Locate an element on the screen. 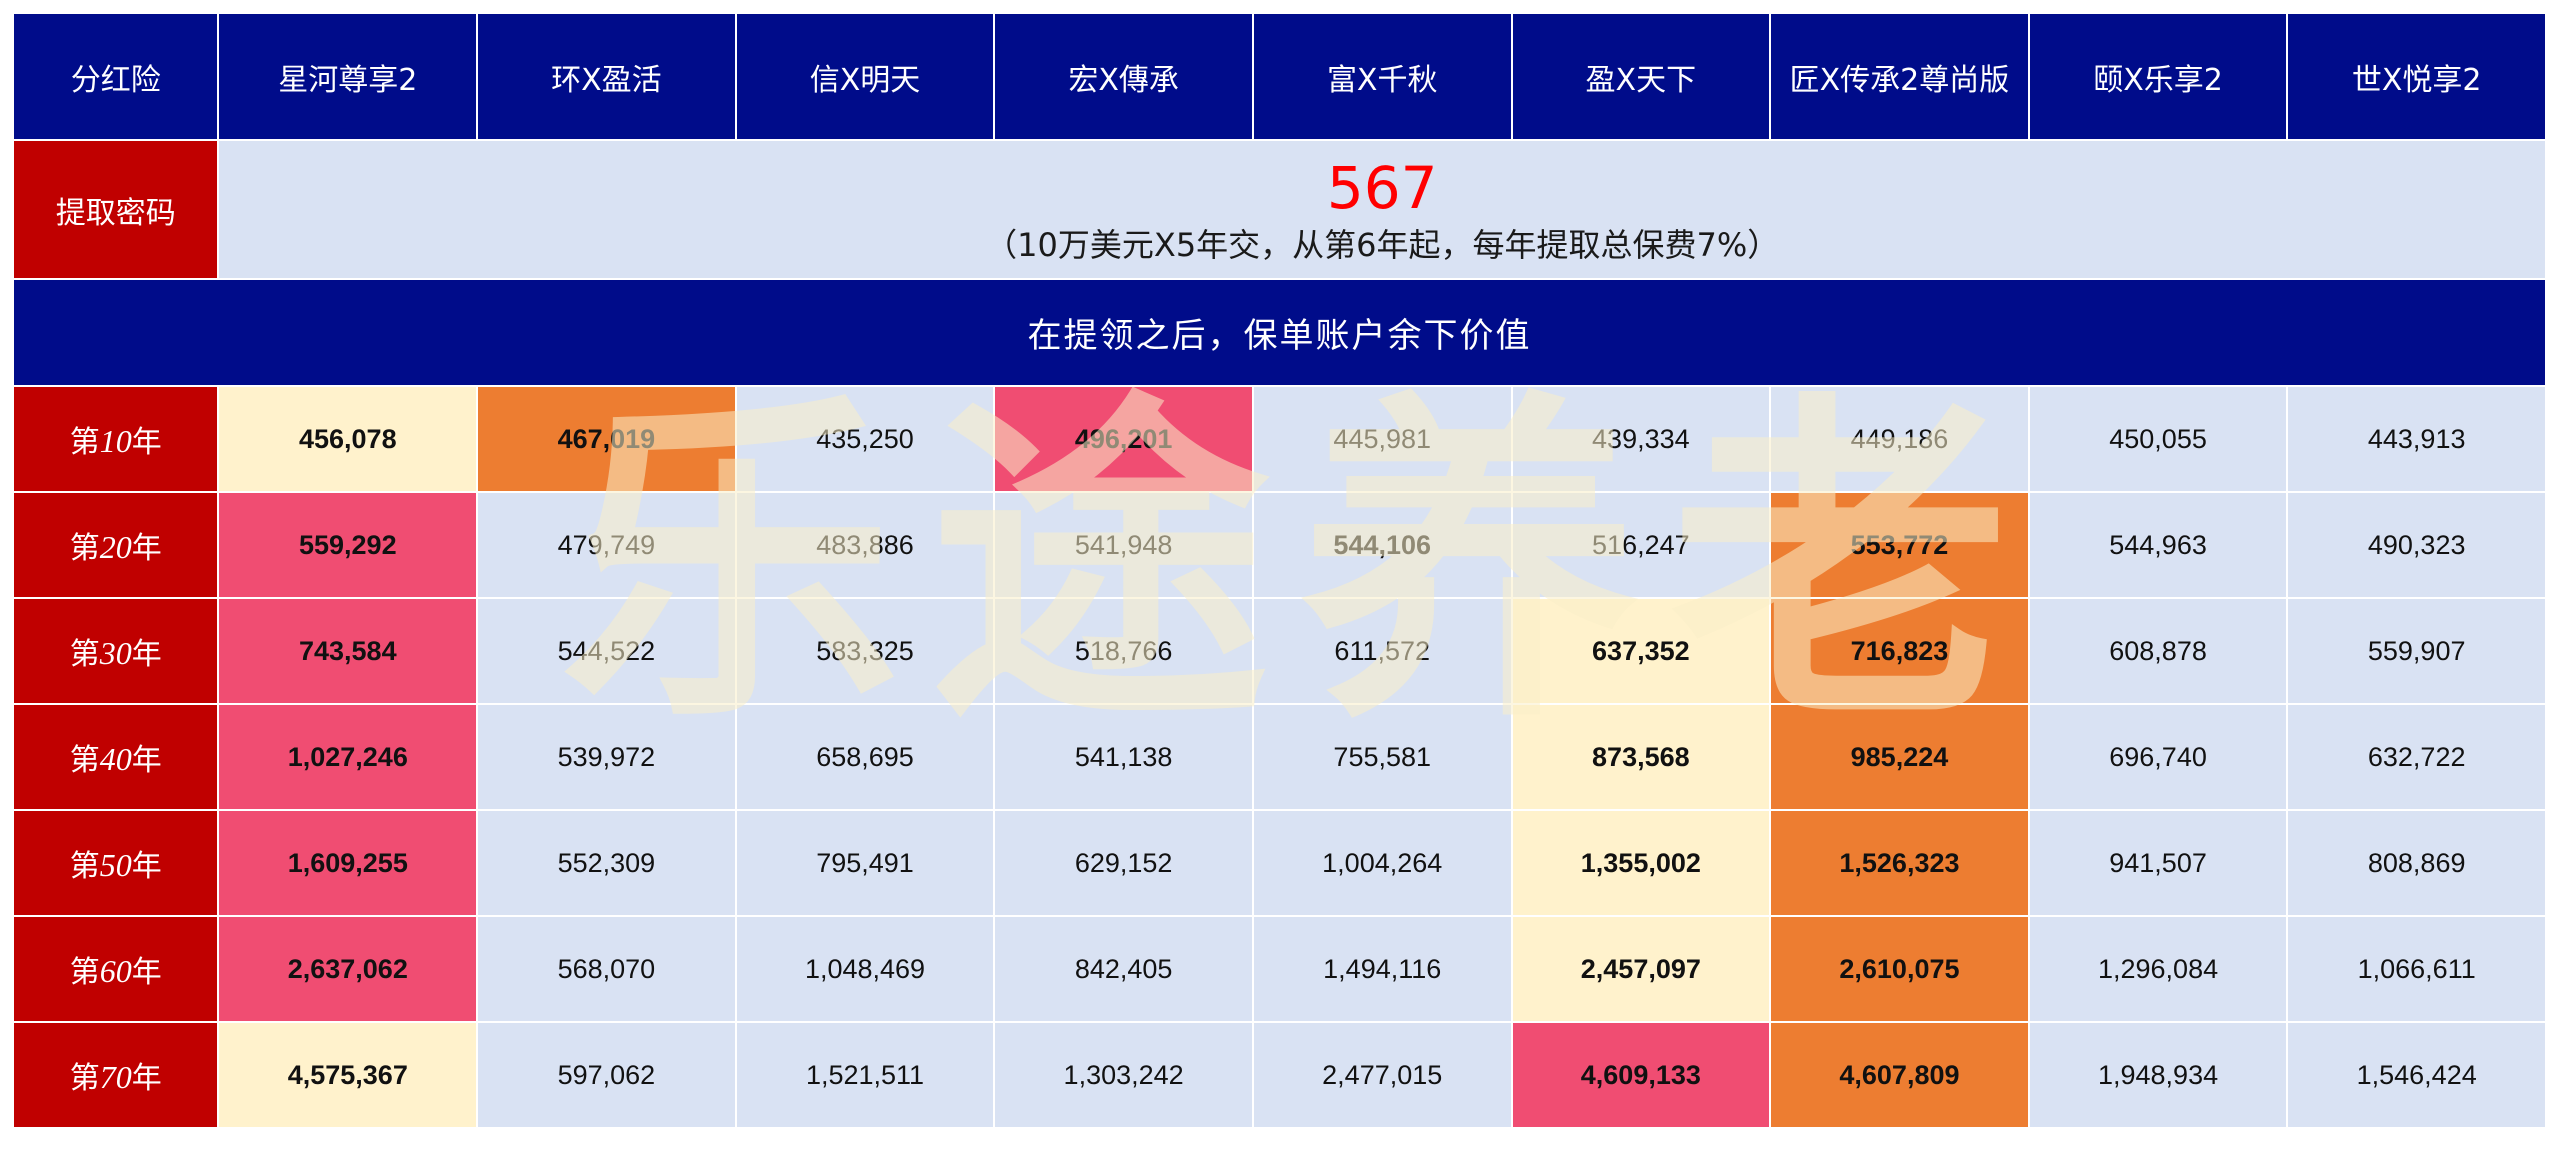  value-cell: 795,491 is located at coordinates (865, 863).